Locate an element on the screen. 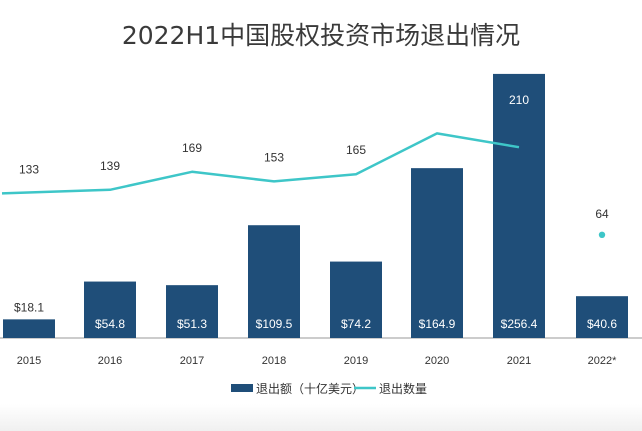 This screenshot has width=642, height=431. ticks-layer: 2015 2016 2017 2018 2019 2020 2021 2022* is located at coordinates (317, 361).